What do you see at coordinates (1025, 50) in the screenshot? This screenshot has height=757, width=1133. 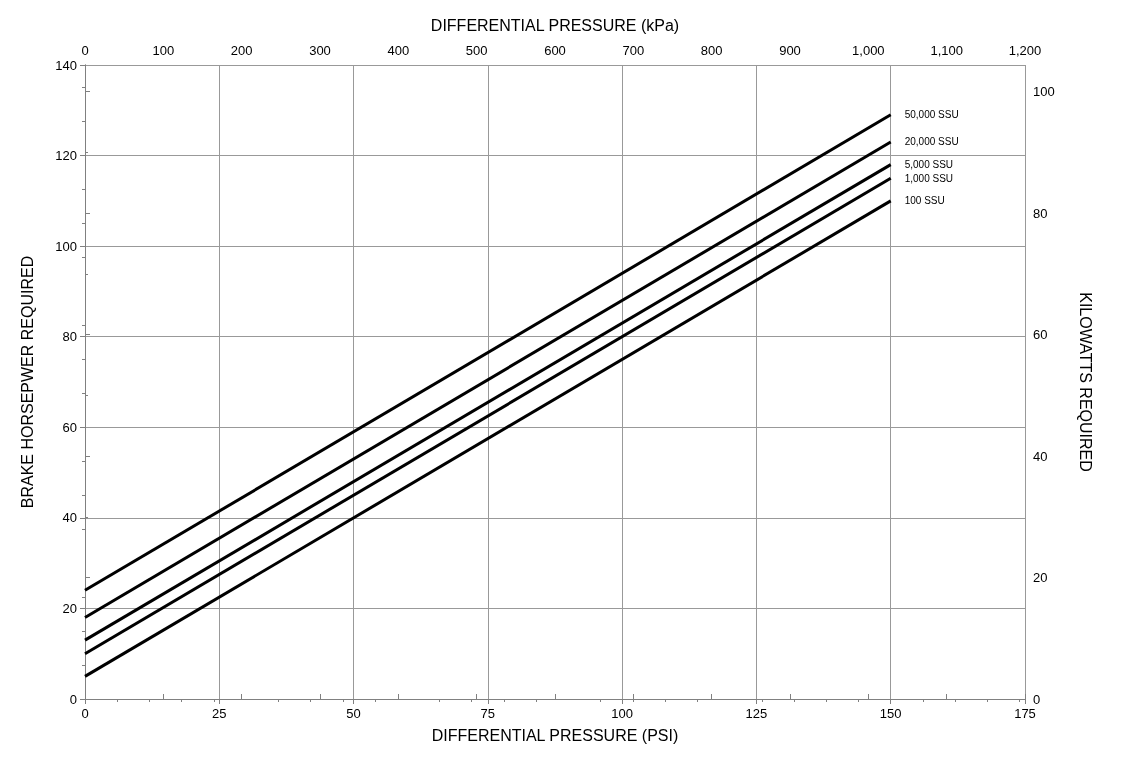 I see `x2-tick-label: 1,200` at bounding box center [1025, 50].